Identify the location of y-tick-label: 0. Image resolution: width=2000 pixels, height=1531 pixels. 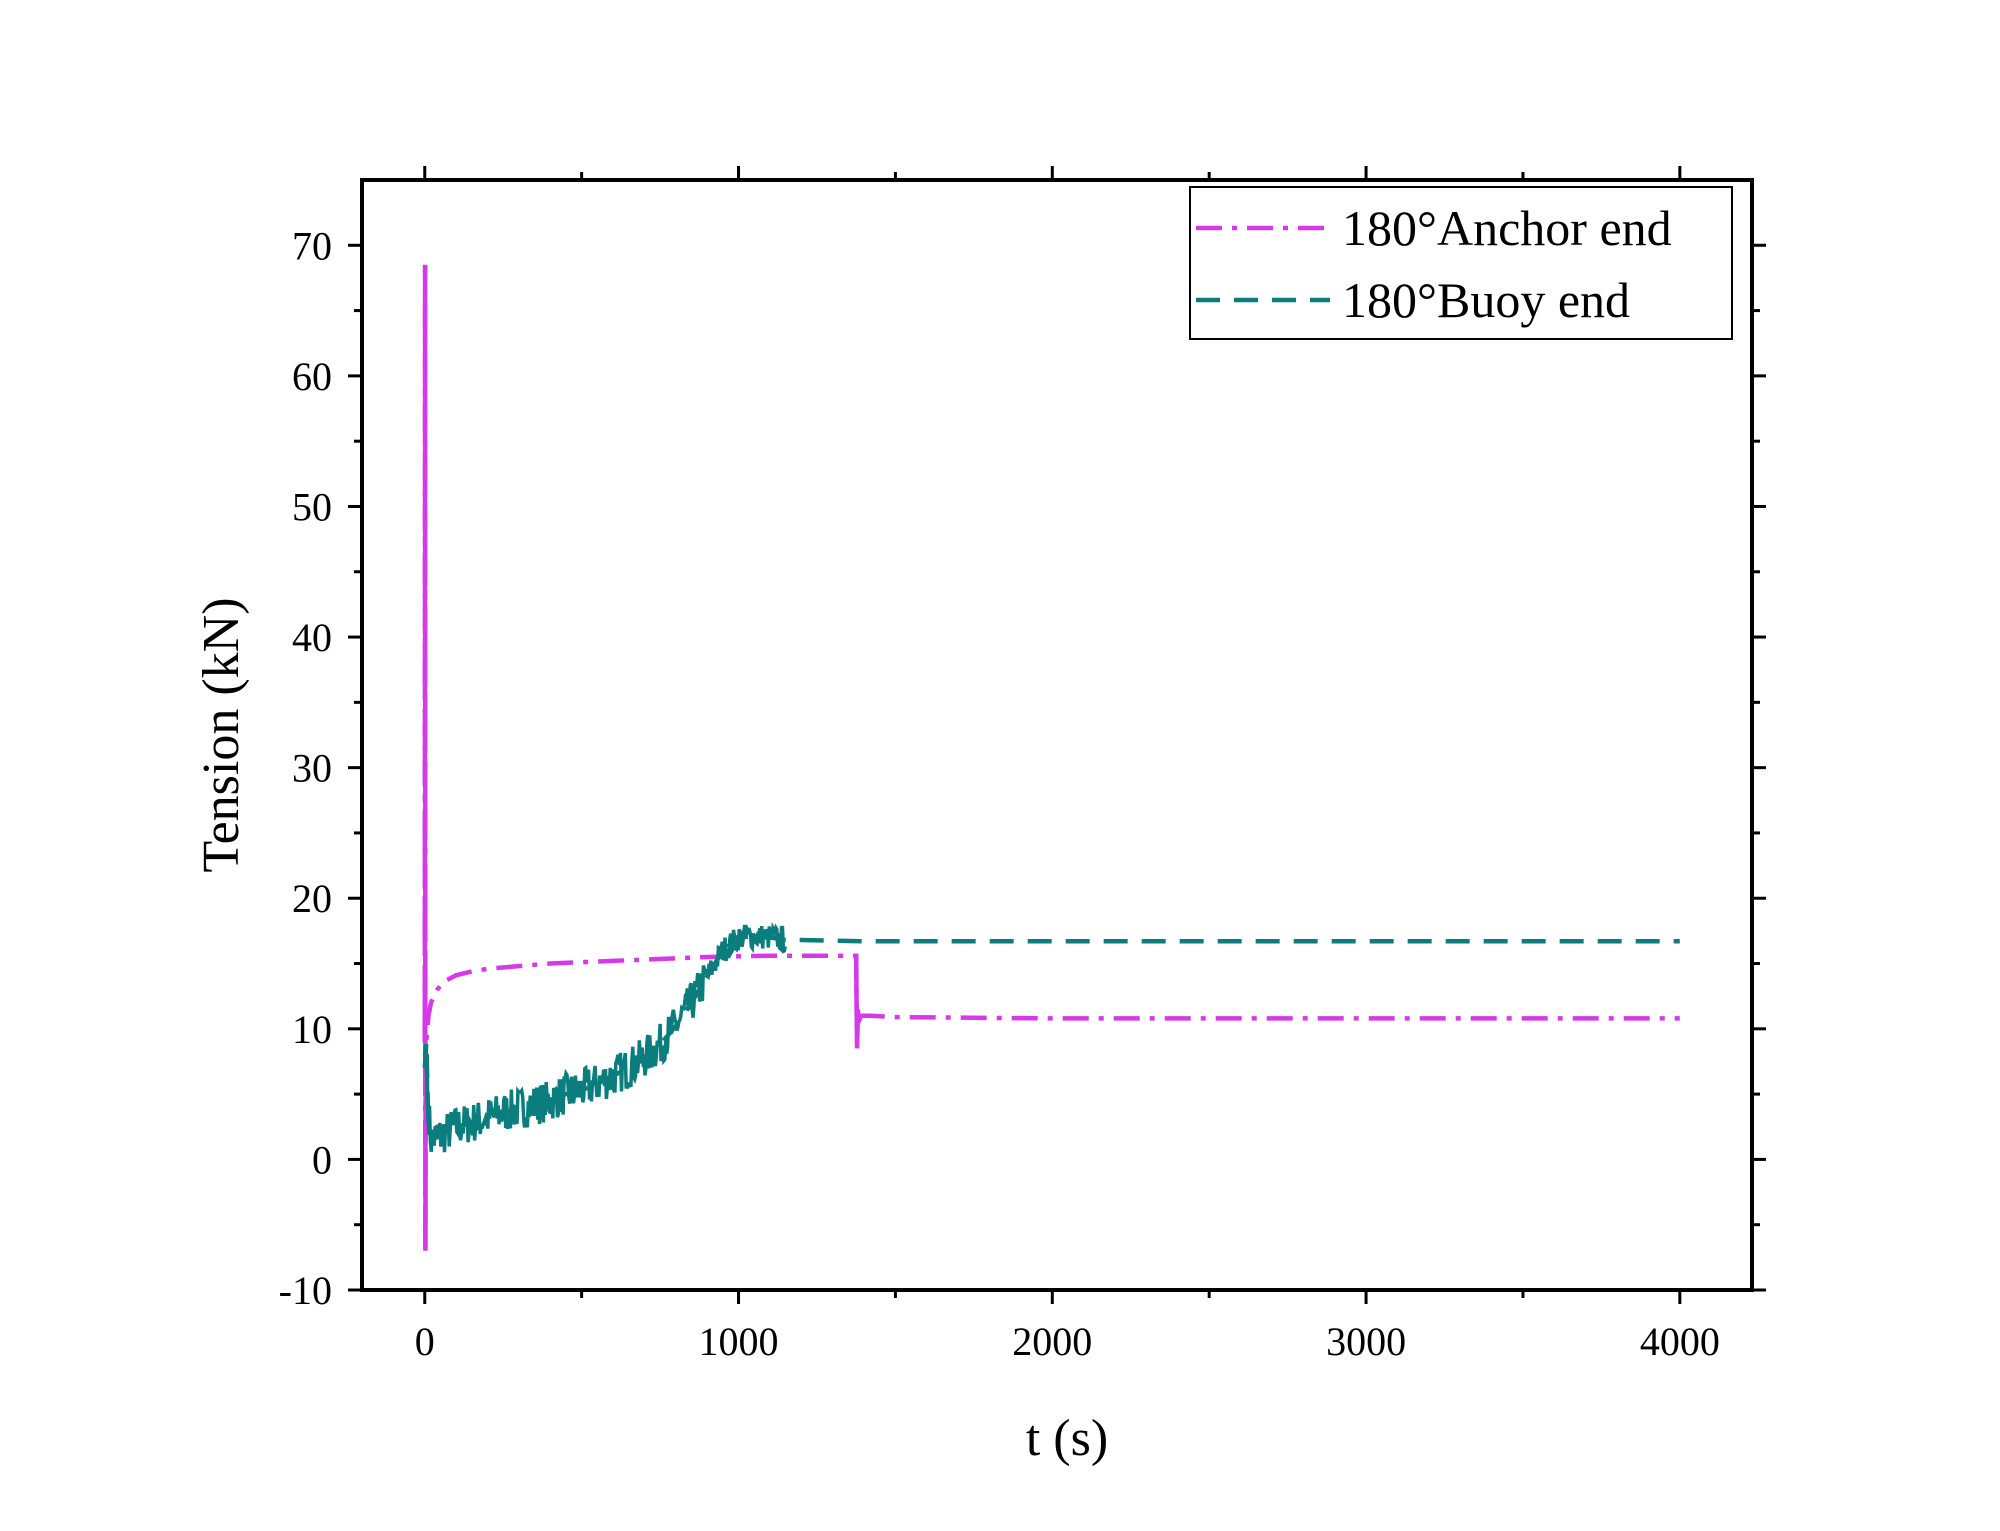
(322, 1159).